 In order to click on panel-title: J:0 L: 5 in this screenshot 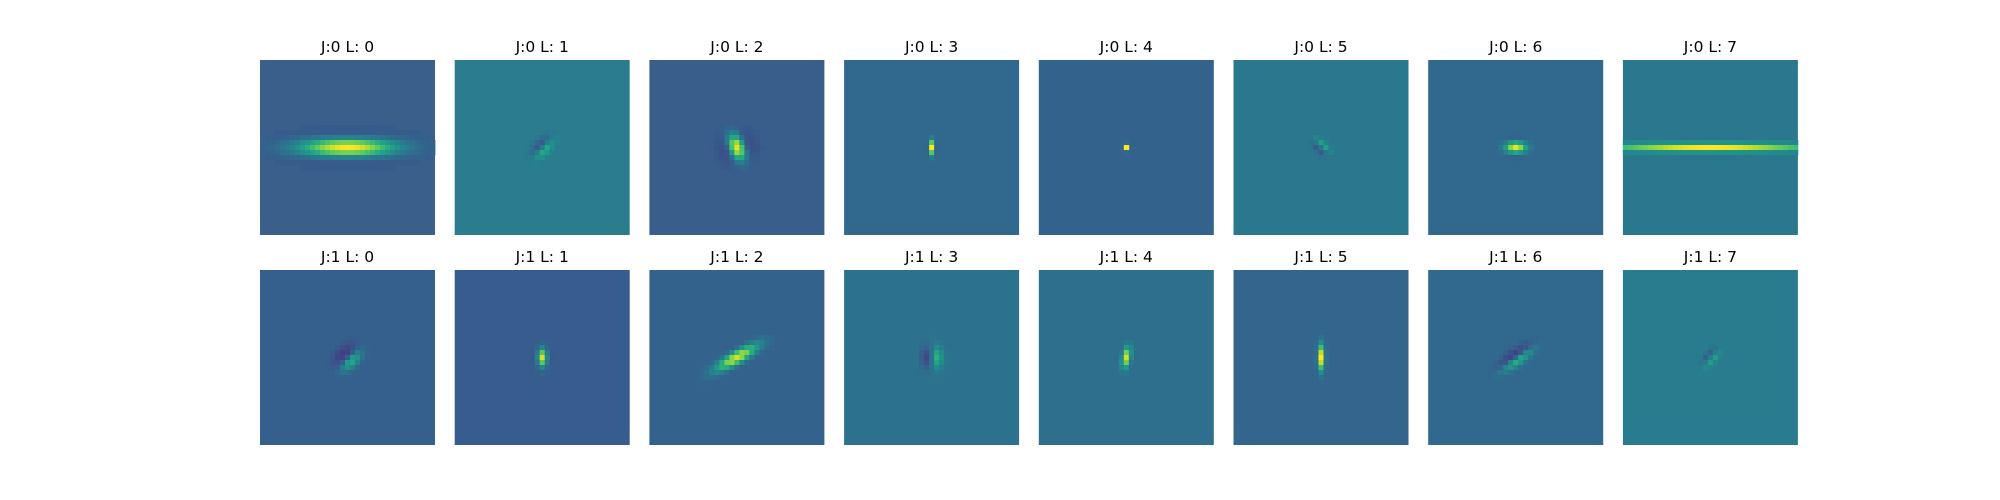, I will do `click(1320, 47)`.